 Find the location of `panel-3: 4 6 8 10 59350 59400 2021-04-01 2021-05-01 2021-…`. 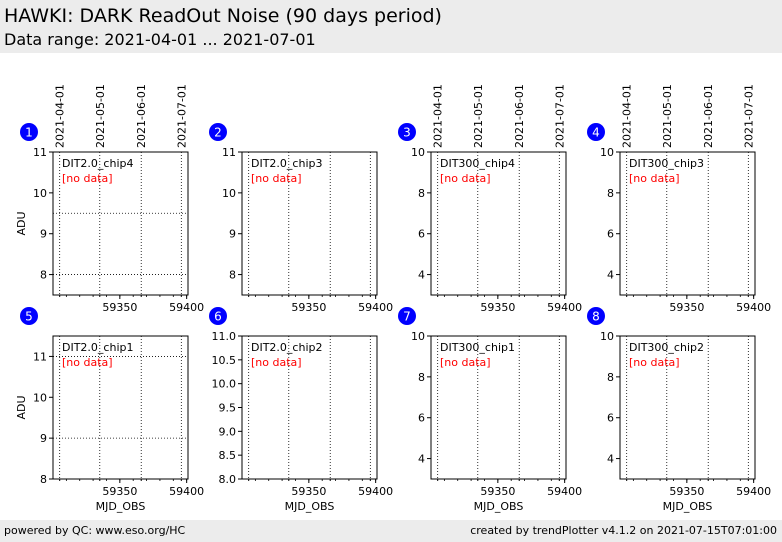

panel-3: 4 6 8 10 59350 59400 2021-04-01 2021-05-01 2021-… is located at coordinates (490, 199).